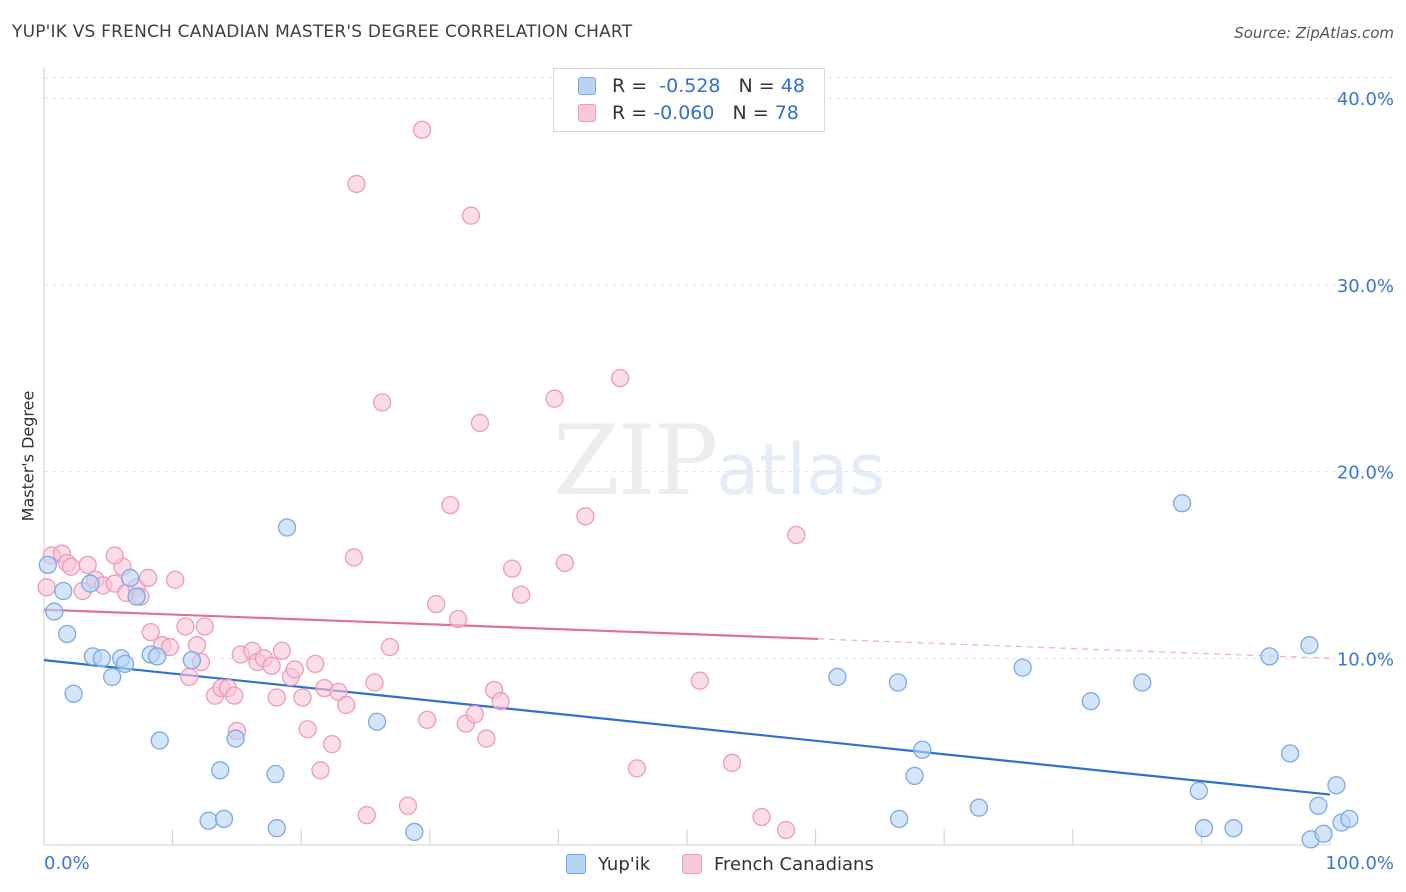 The image size is (1406, 892). What do you see at coordinates (1365, 99) in the screenshot?
I see `y-tick-label: 40.0%` at bounding box center [1365, 99].